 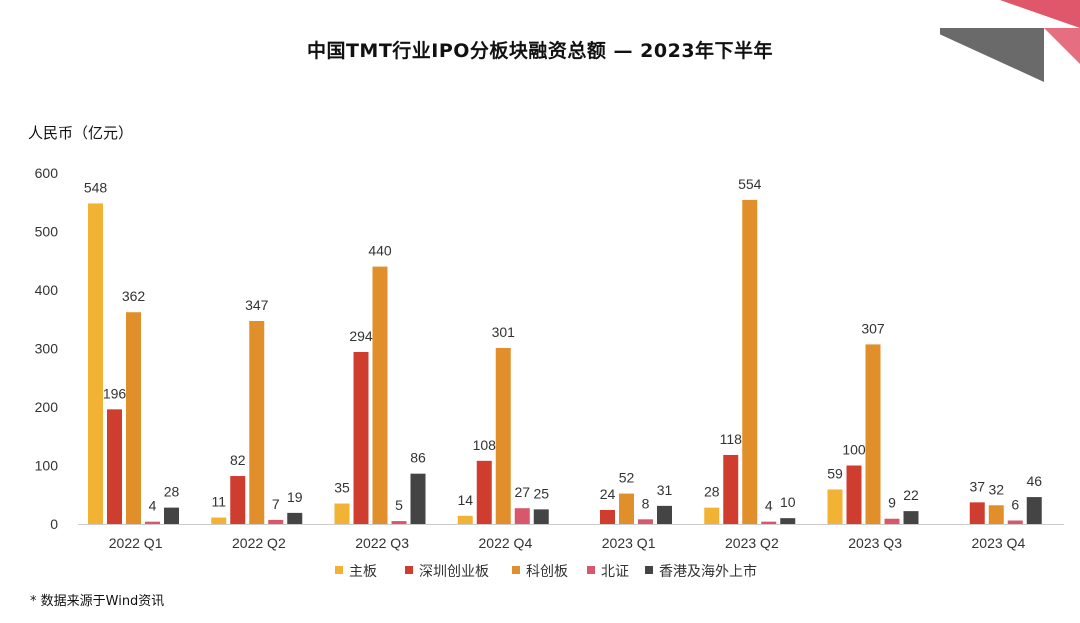 What do you see at coordinates (134, 296) in the screenshot?
I see `data-label: 362` at bounding box center [134, 296].